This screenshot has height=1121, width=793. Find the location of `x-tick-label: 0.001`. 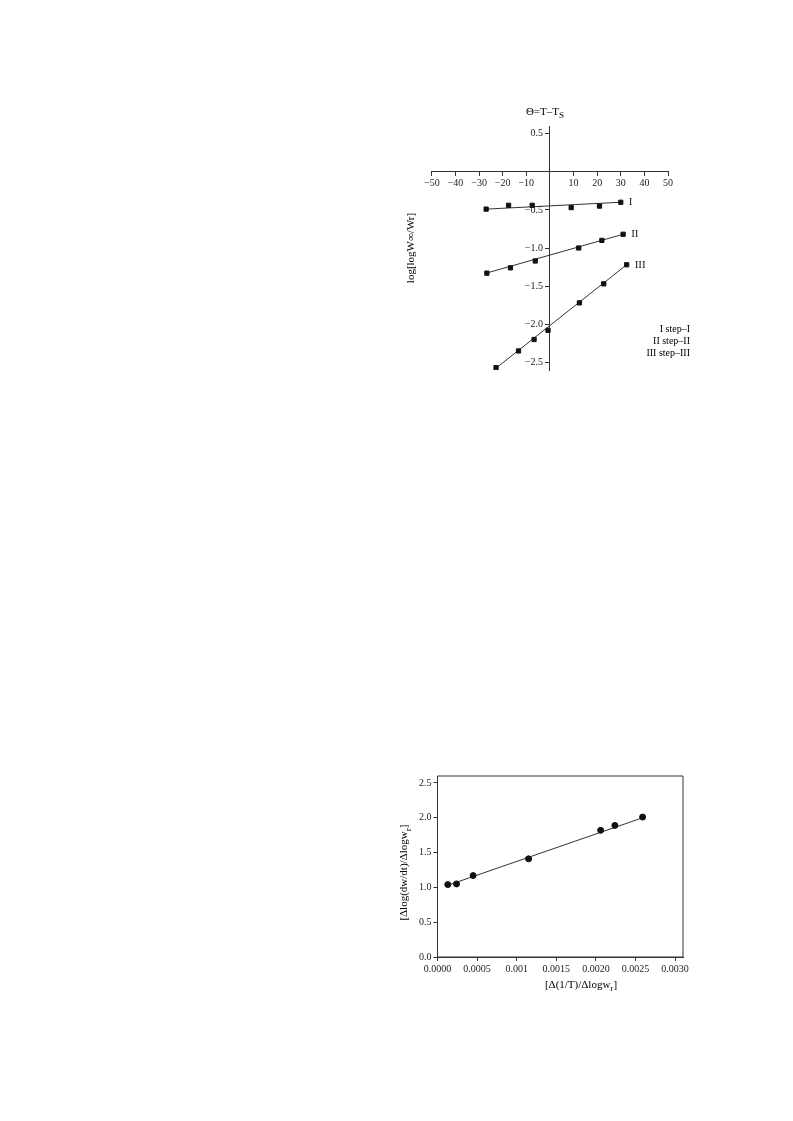

x-tick-label: 0.001 is located at coordinates (516, 968).